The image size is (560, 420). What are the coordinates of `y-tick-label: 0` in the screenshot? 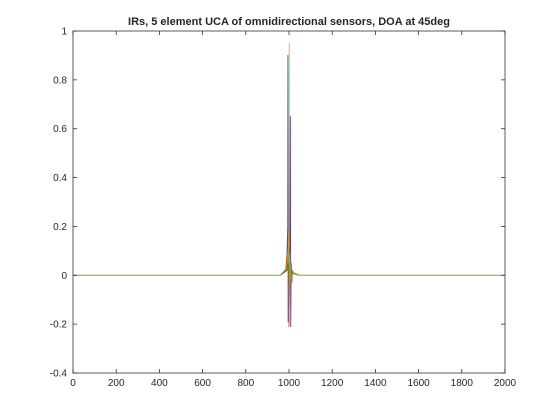 It's located at (64, 276).